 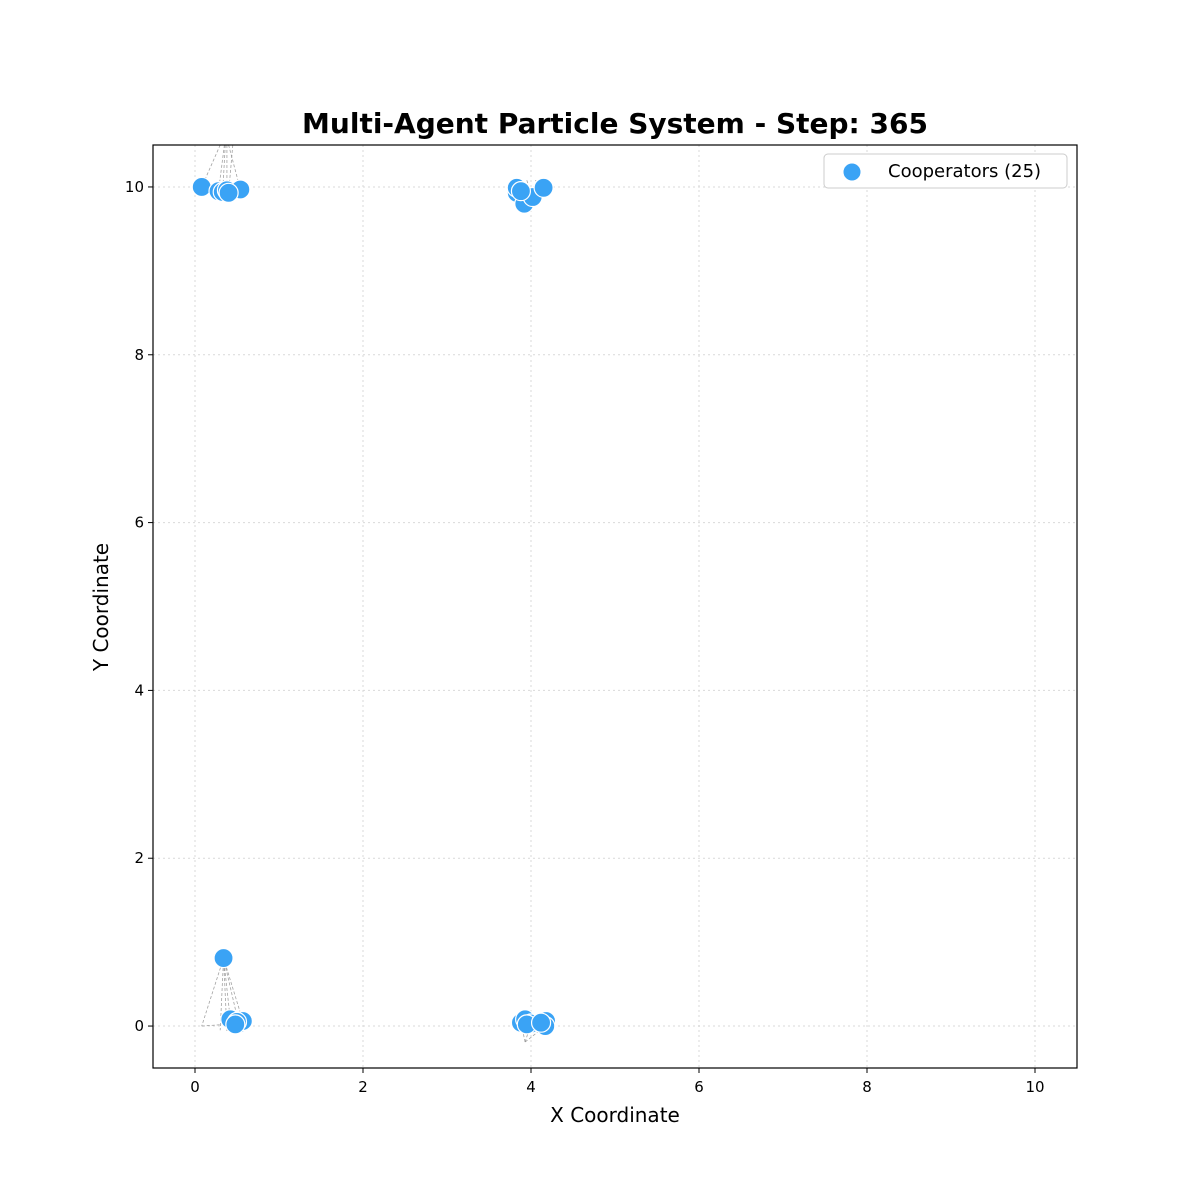 What do you see at coordinates (139, 1026) in the screenshot?
I see `y-tick-label: 0` at bounding box center [139, 1026].